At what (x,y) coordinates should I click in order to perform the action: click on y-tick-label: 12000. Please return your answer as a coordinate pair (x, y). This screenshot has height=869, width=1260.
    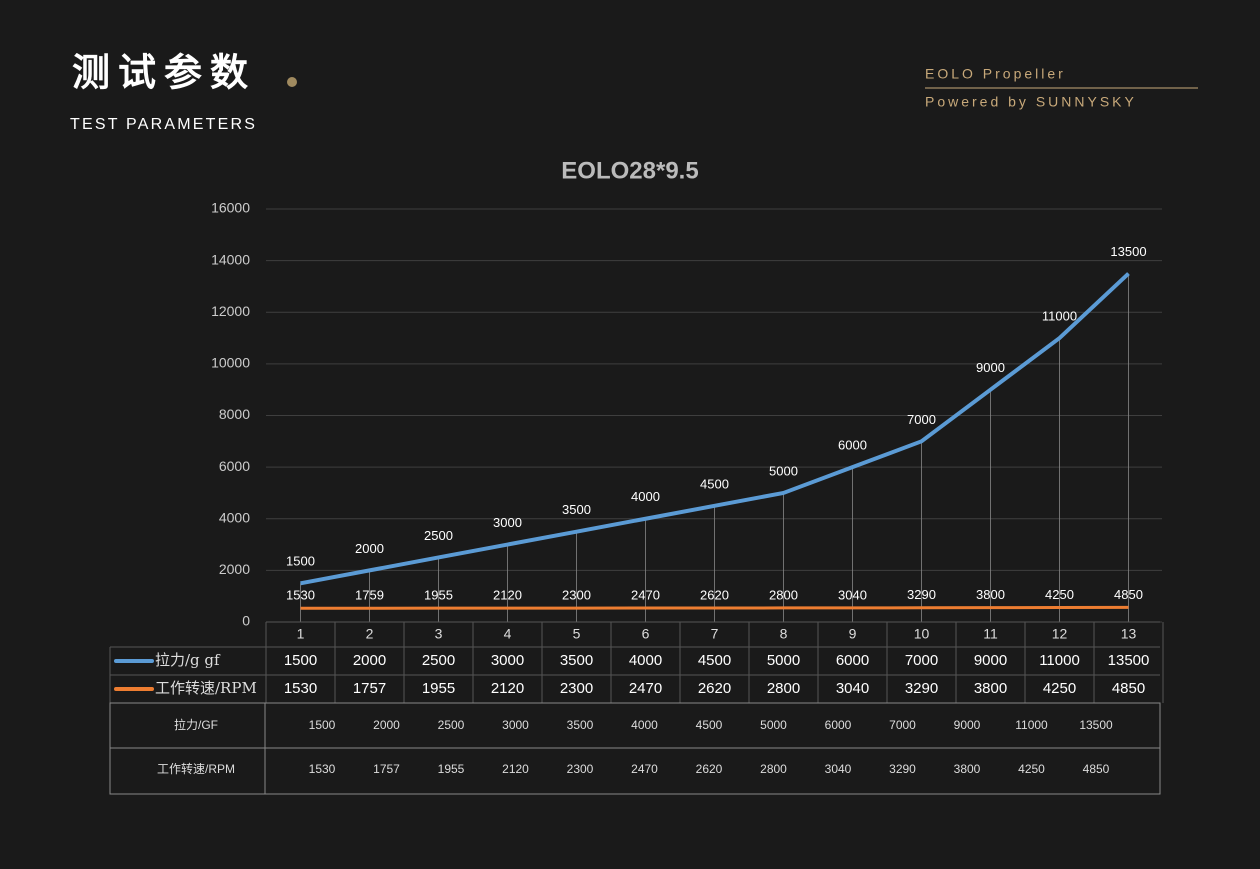
    Looking at the image, I should click on (230, 311).